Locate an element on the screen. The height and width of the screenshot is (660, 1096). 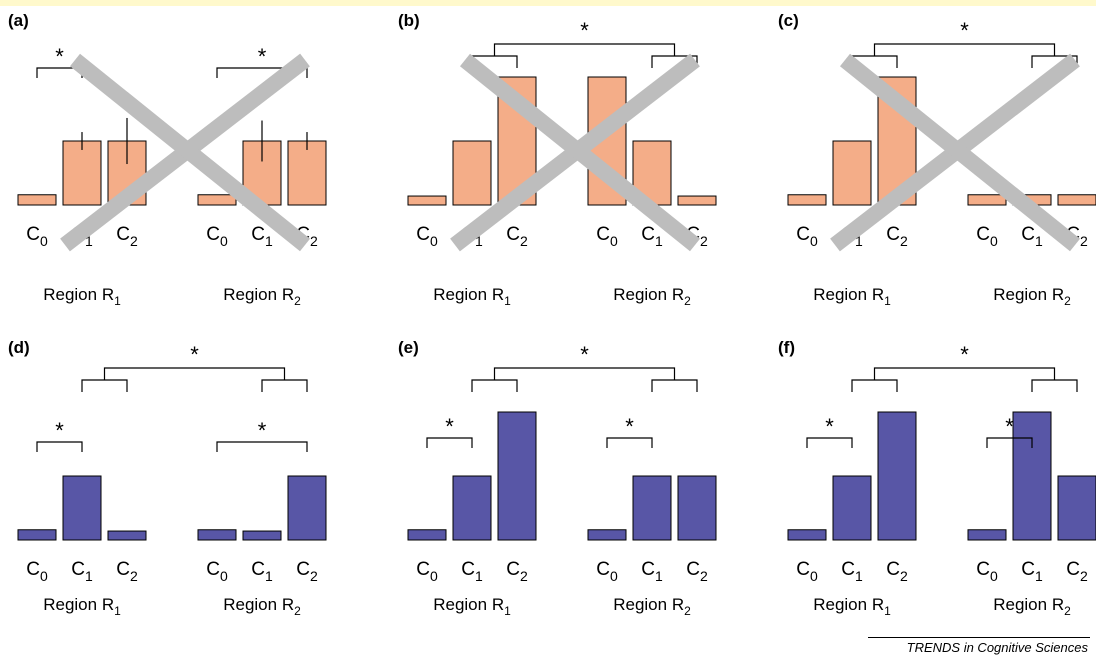
panel-e: (e) C0 C1 C2 Region R1 C0 C1 C2 Region R2 * * * is located at coordinates (557, 478).